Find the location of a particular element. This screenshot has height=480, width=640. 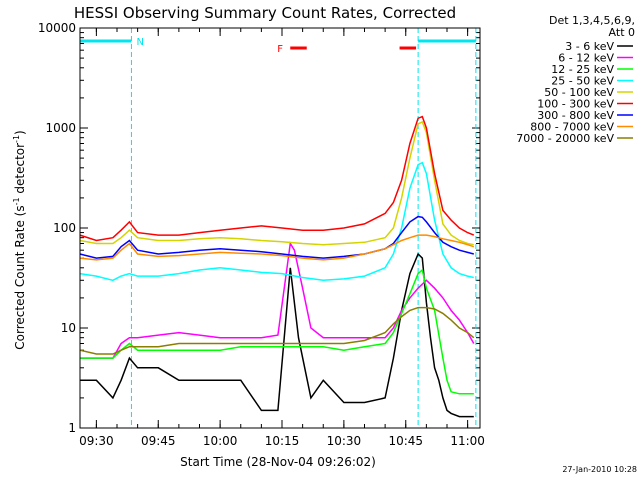

y-tick-label: 10000 is located at coordinates (57, 28).